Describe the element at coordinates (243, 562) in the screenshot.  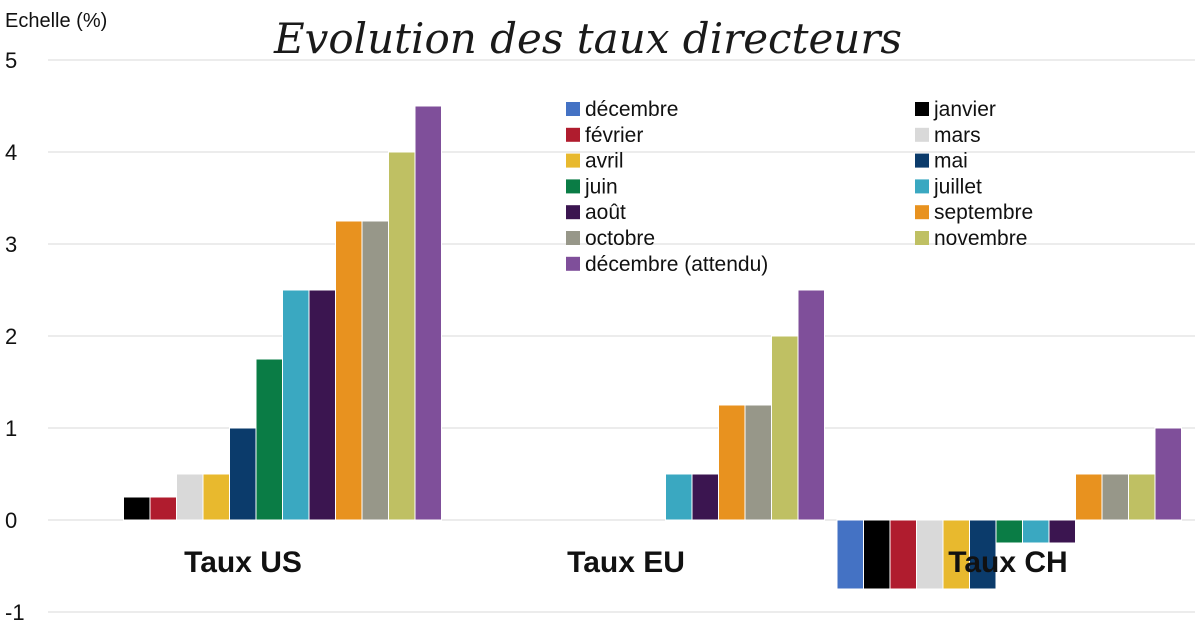
I see `category-label: Taux US` at that location.